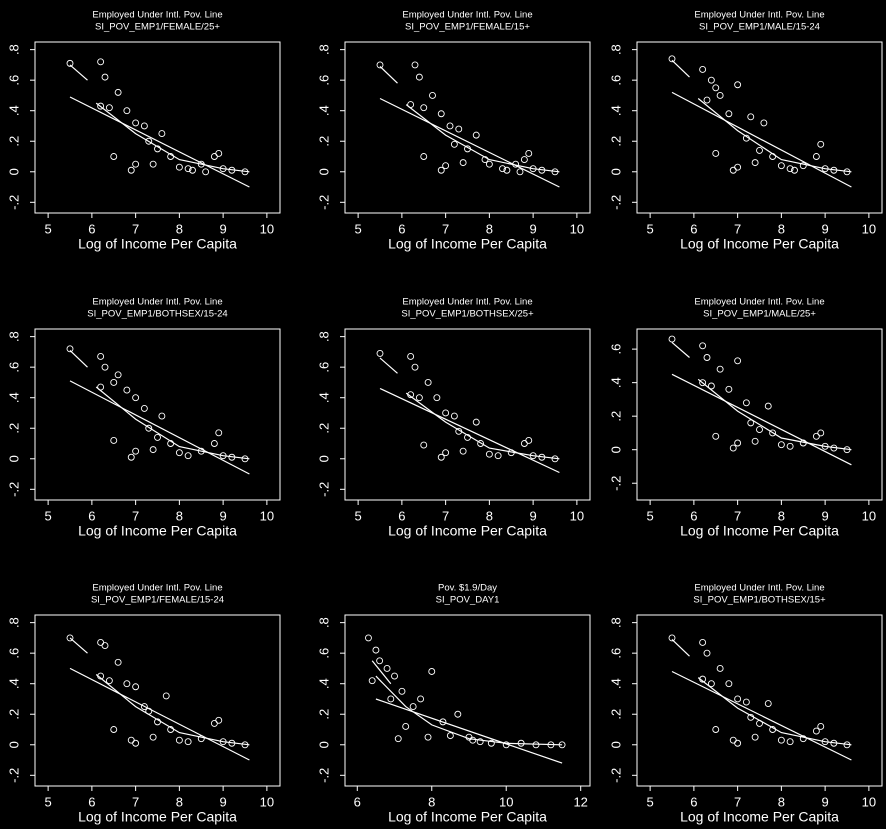 This screenshot has width=886, height=829. I want to click on y-tick-label: -.2, so click(323, 775).